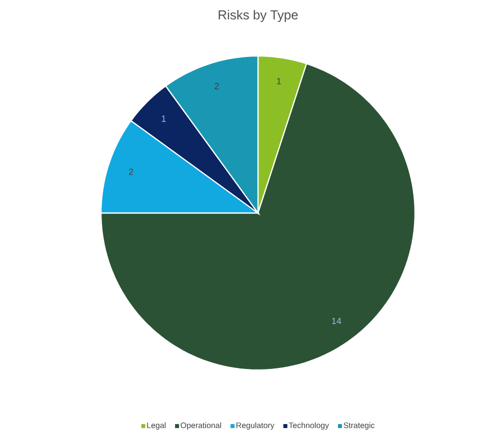 Image resolution: width=503 pixels, height=438 pixels. Describe the element at coordinates (337, 321) in the screenshot. I see `data-label: 14` at that location.